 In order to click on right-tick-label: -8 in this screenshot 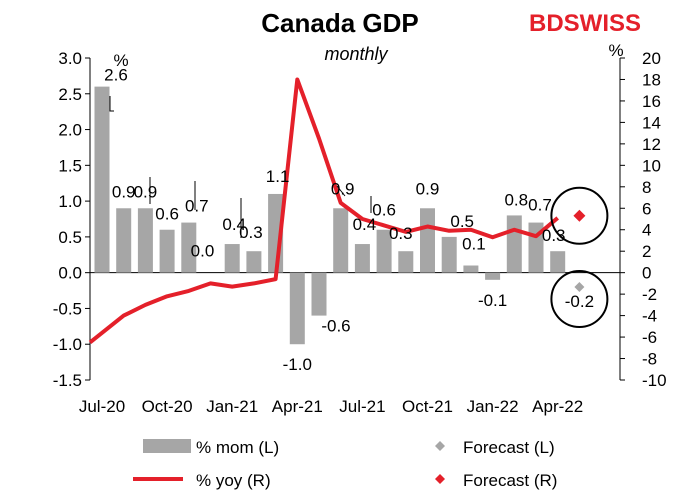, I will do `click(649, 359)`.